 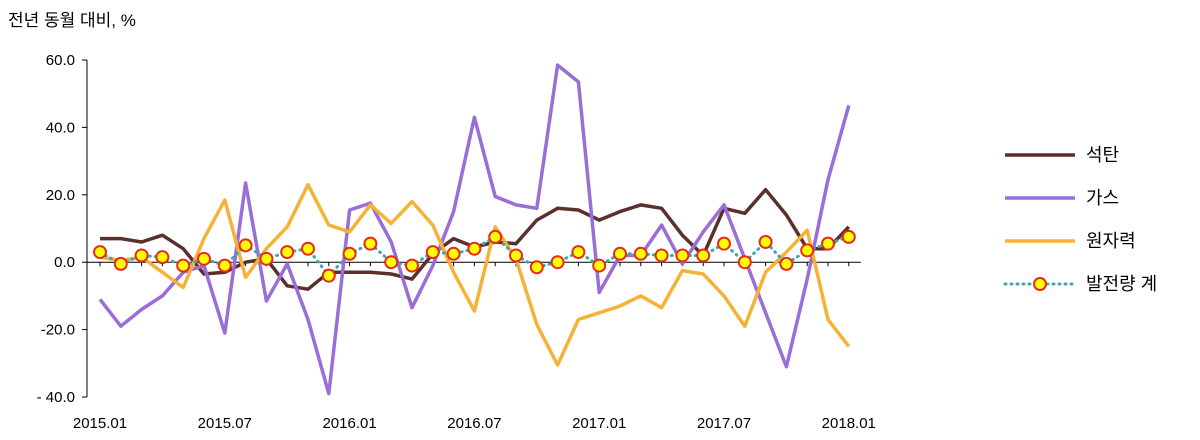 What do you see at coordinates (58, 330) in the screenshot?
I see `y-tick-label: -20.0` at bounding box center [58, 330].